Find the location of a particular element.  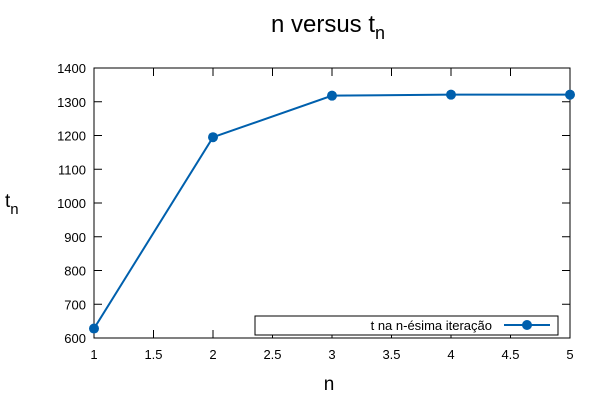

legend: t na n-ésima iteração is located at coordinates (406, 325).